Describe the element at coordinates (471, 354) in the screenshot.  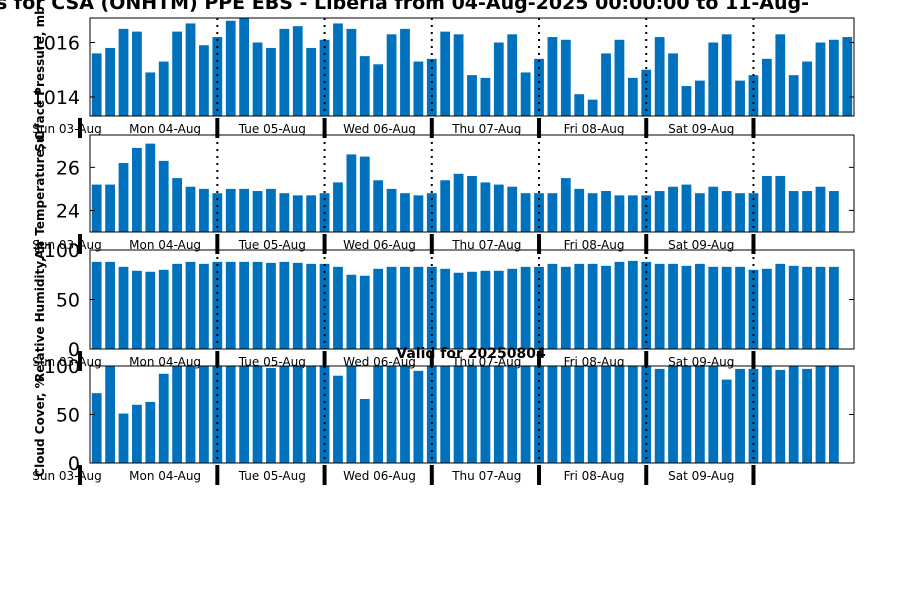
I see `valid-date-label: Valid for 20250804` at that location.